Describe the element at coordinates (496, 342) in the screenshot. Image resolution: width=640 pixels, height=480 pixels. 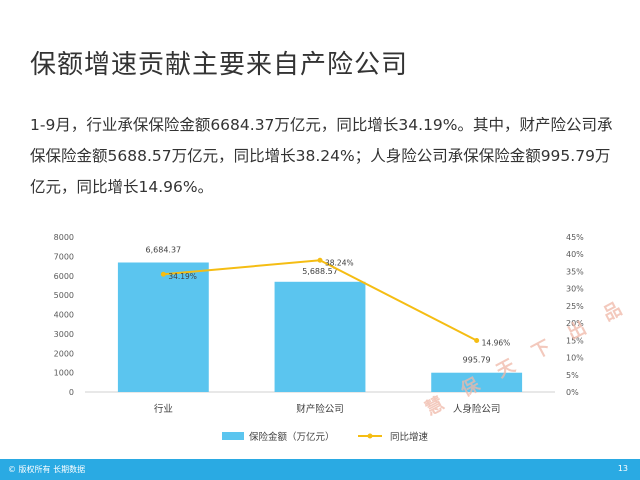
I see `line-value-label: 14.96%` at that location.